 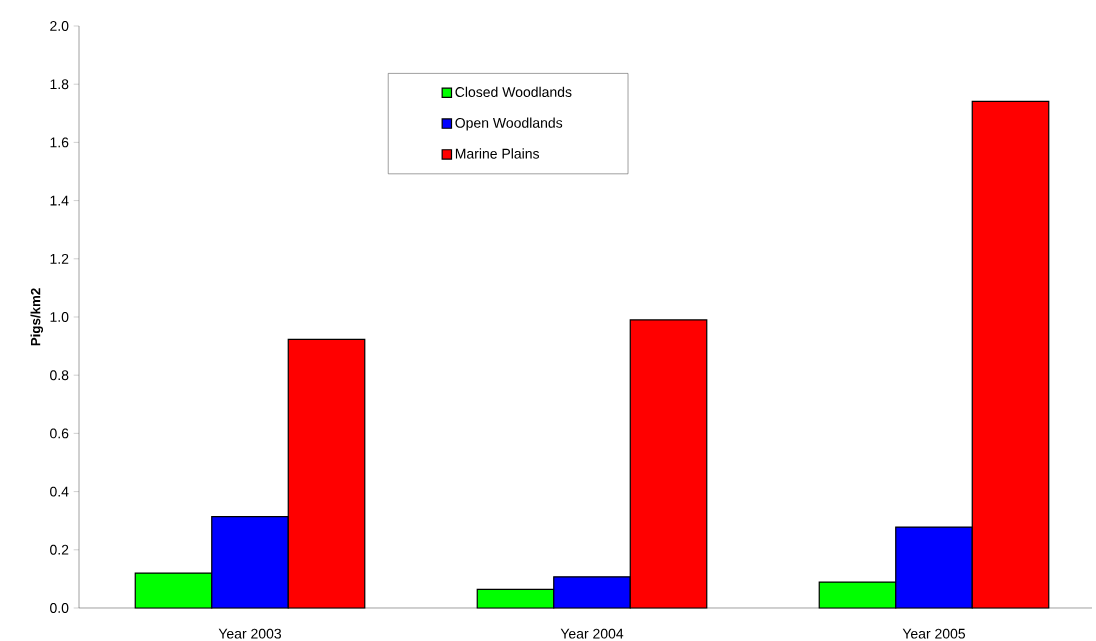 What do you see at coordinates (59, 375) in the screenshot?
I see `y-tick-label: 0.8` at bounding box center [59, 375].